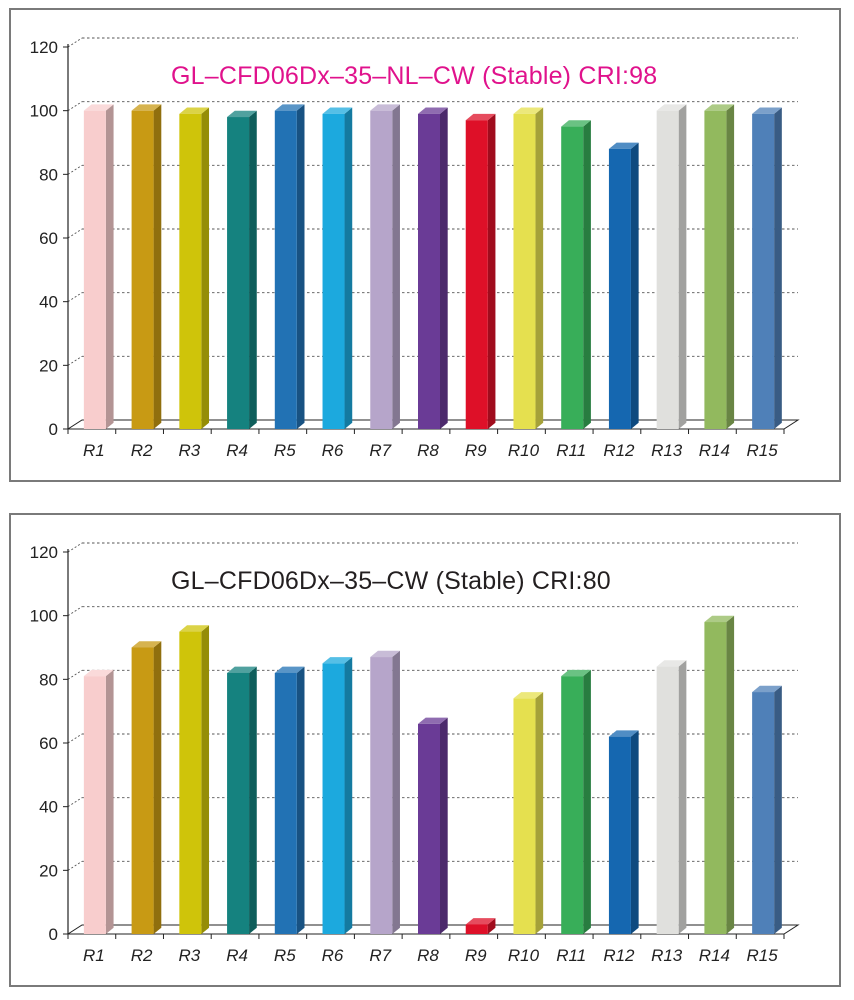  I want to click on bar-R7, so click(385, 792).